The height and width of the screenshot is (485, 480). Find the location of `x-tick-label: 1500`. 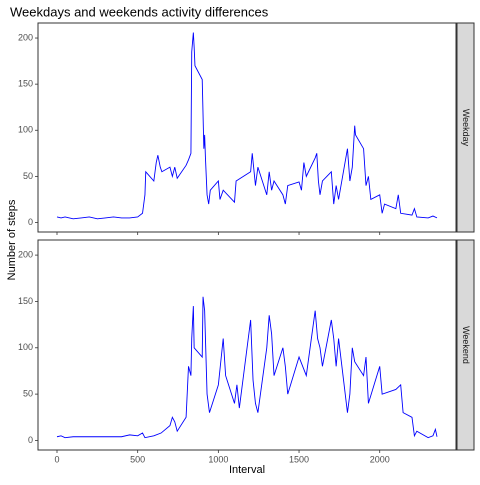

x-tick-label: 1500 is located at coordinates (299, 459).